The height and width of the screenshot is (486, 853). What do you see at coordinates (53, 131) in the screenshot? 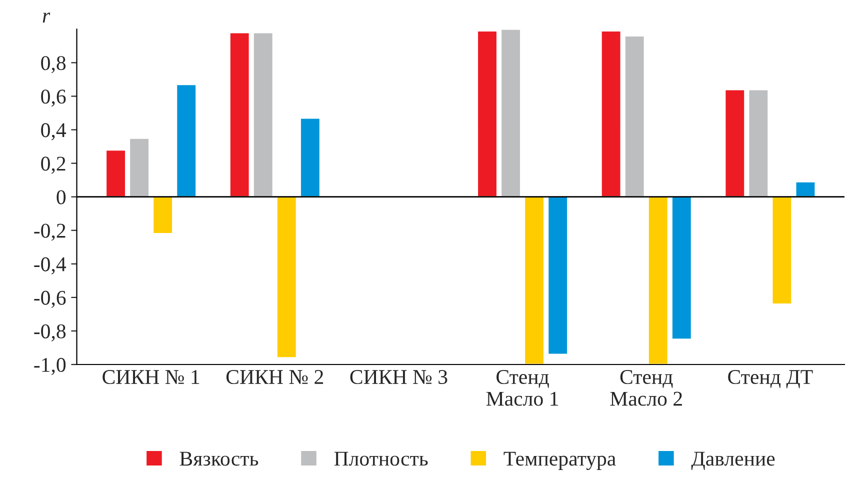
I see `y-tick-label: 0,4` at bounding box center [53, 131].